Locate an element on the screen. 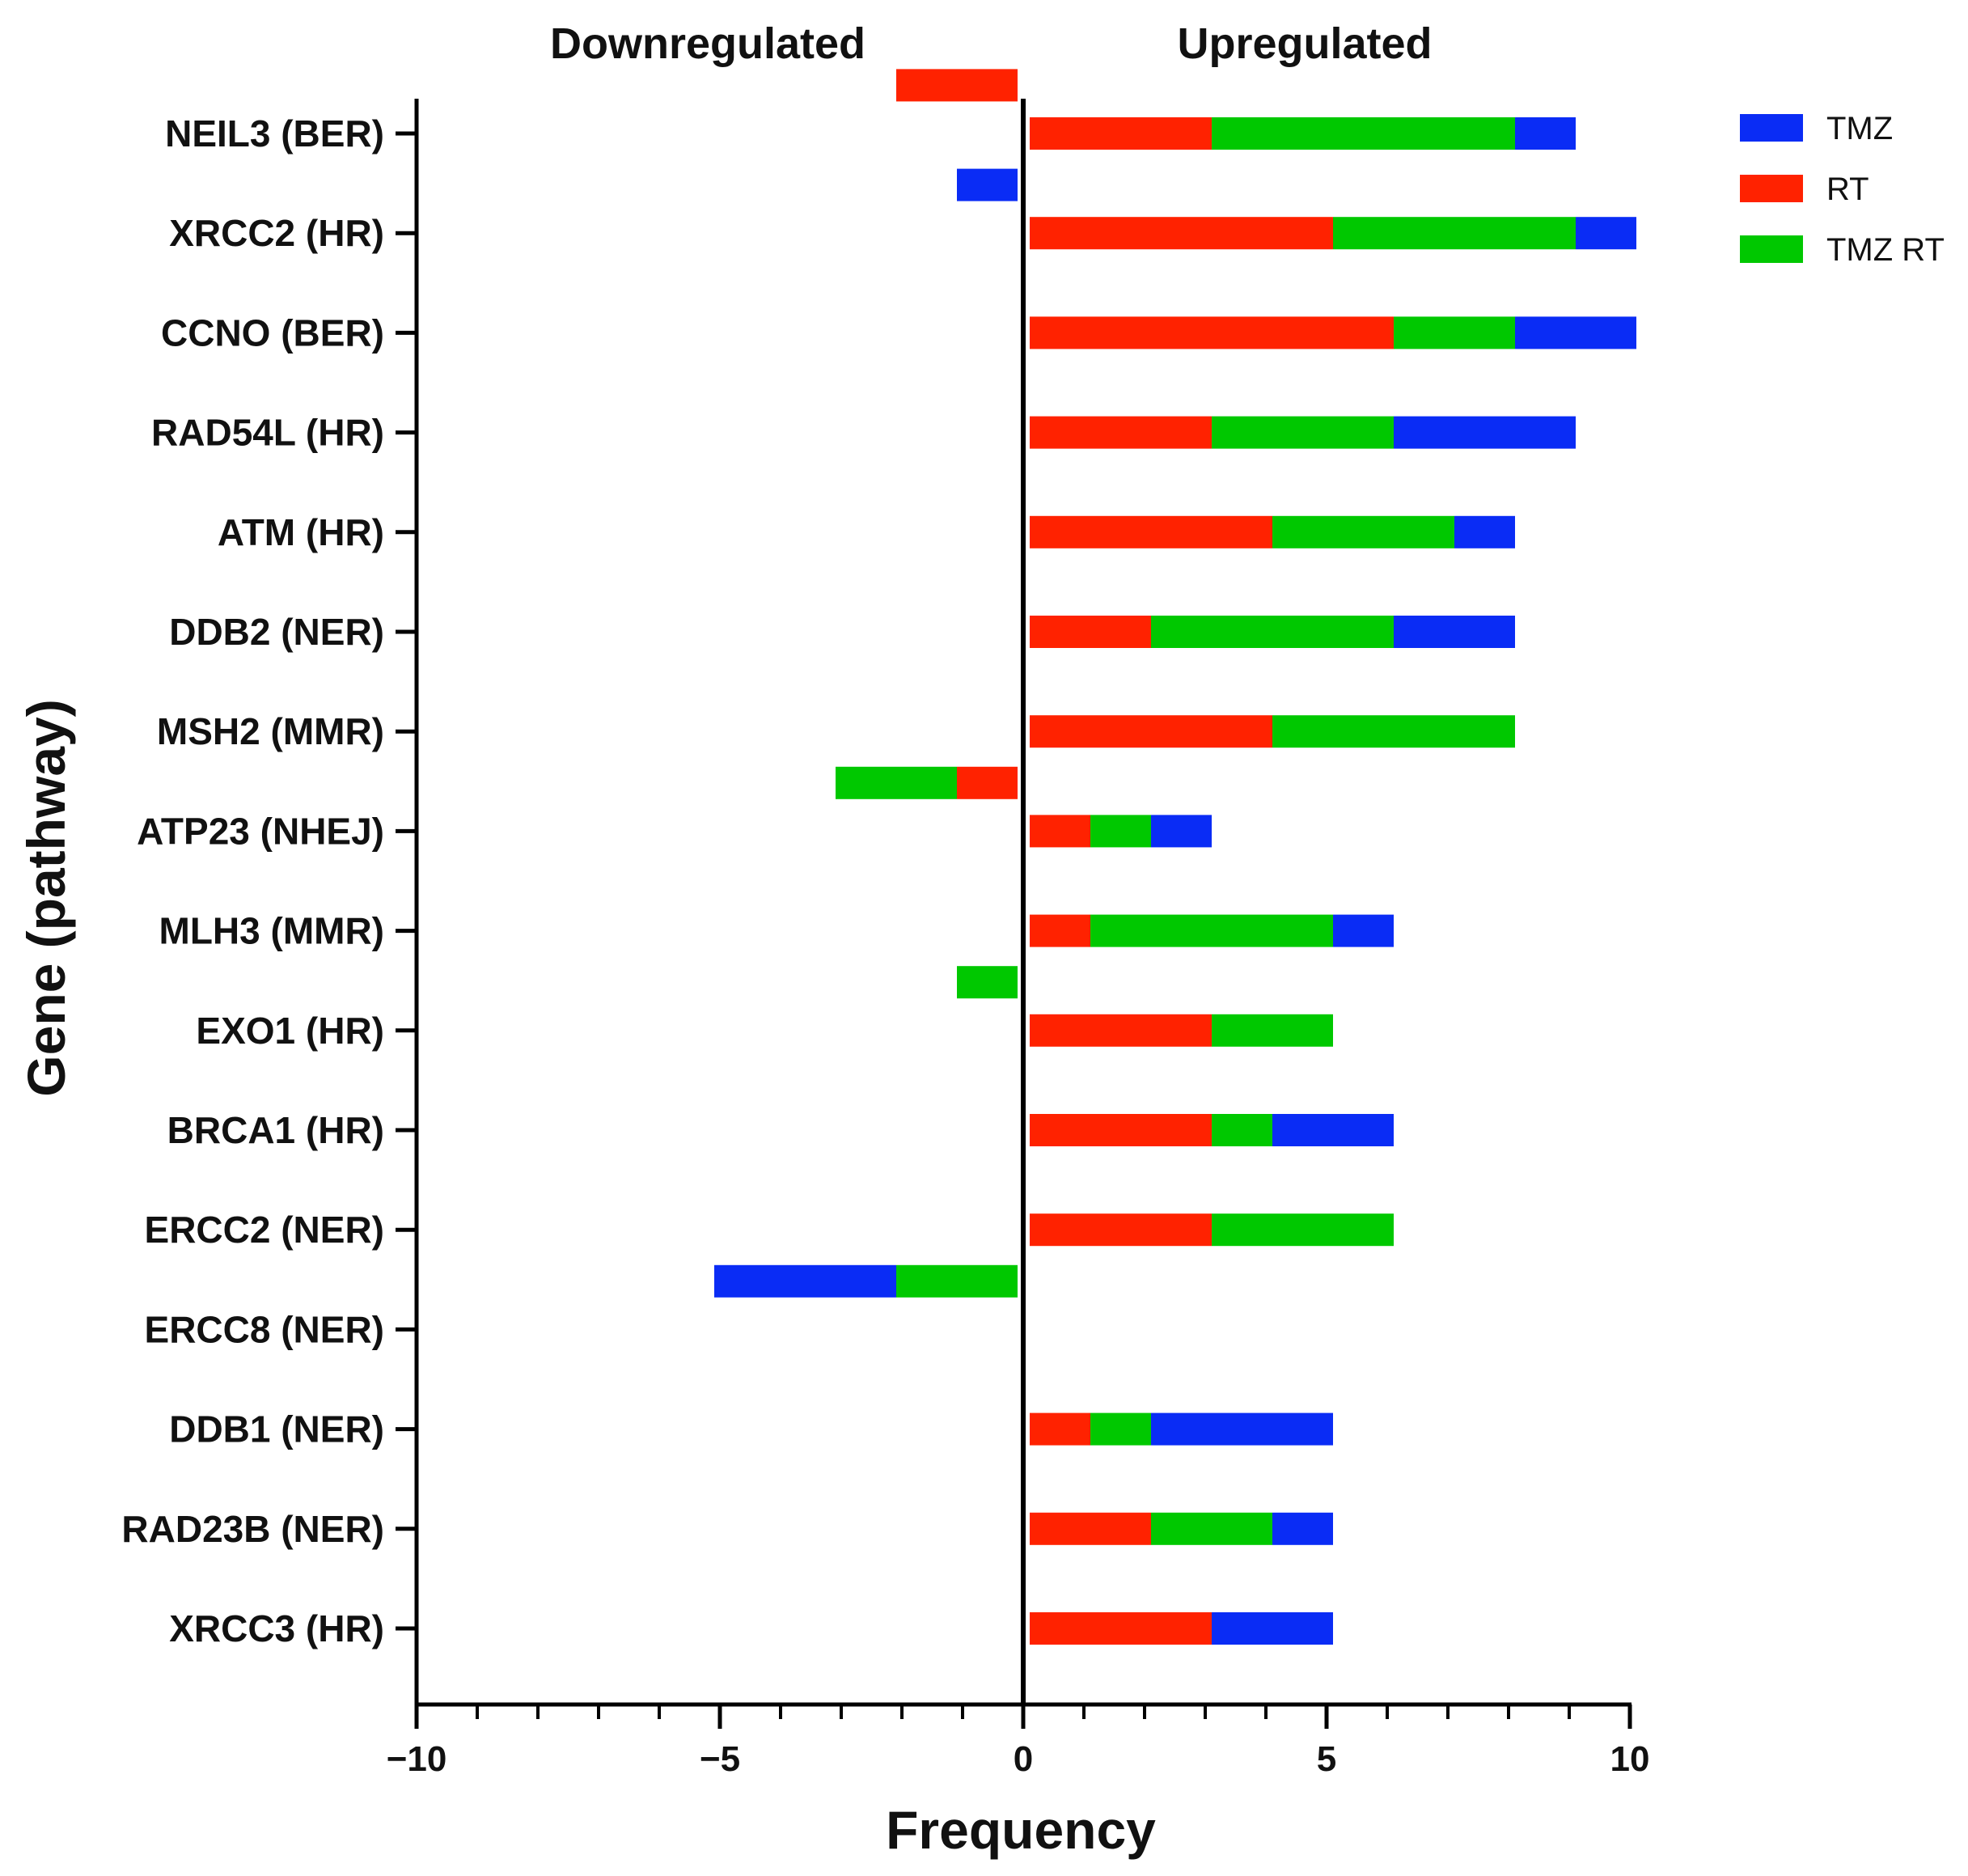  category-label-ercc8-ner: ERCC8 (NER) is located at coordinates (265, 1329).